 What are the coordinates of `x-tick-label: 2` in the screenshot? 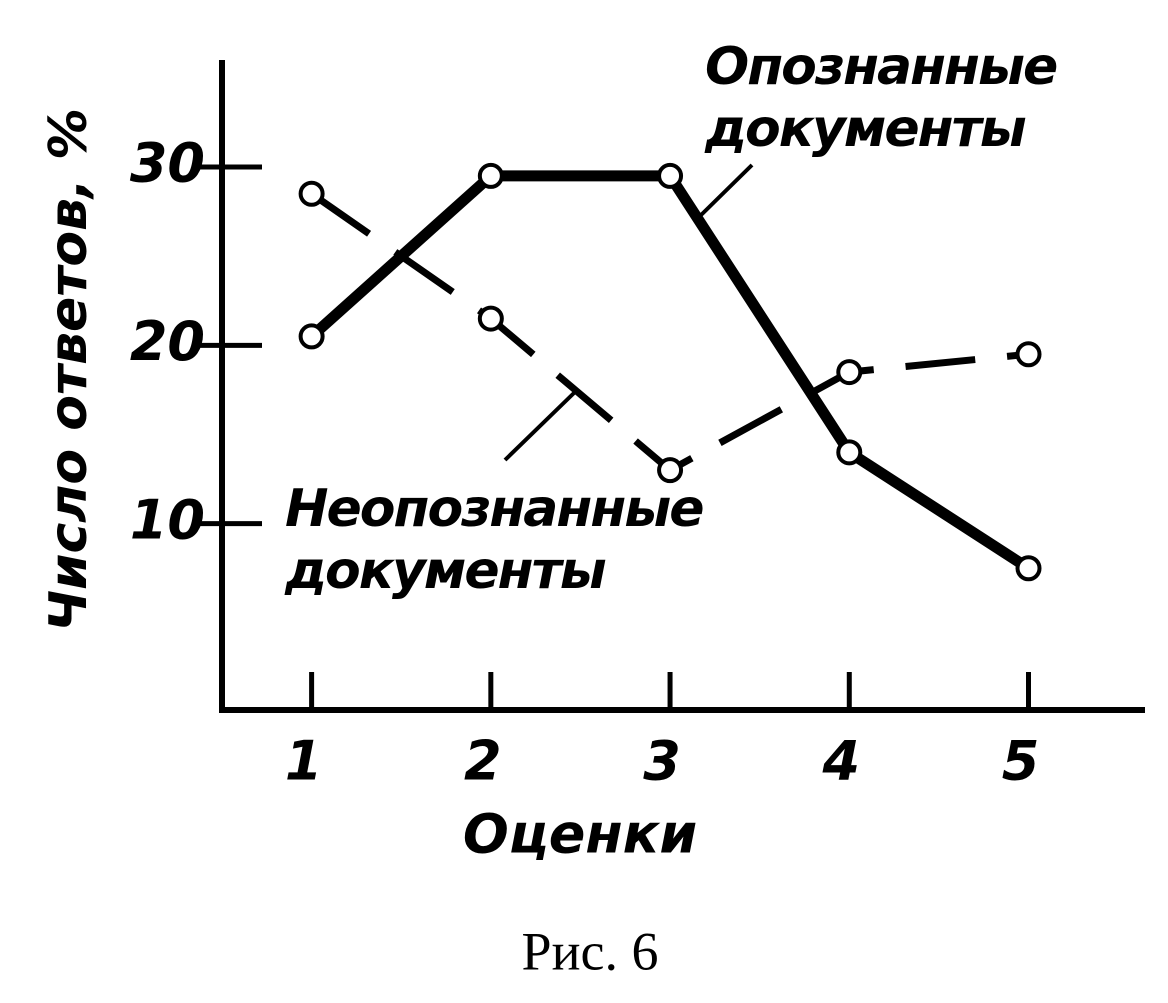 It's located at (483, 761).